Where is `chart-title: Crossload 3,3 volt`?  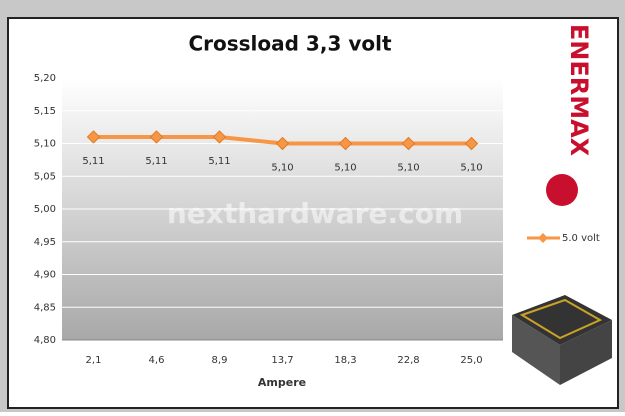 chart-title: Crossload 3,3 volt is located at coordinates (289, 44).